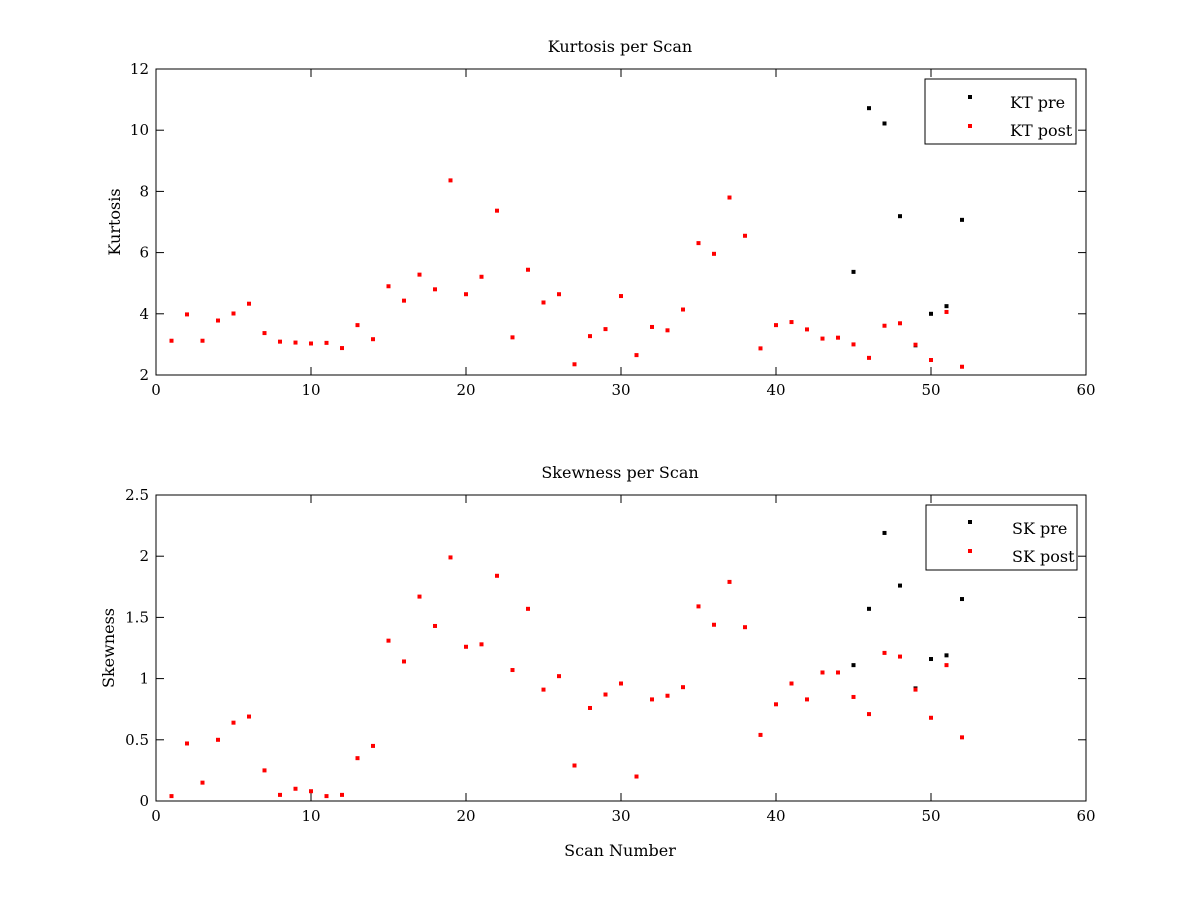 The height and width of the screenshot is (900, 1200). I want to click on legend-box, so click(1000, 111).